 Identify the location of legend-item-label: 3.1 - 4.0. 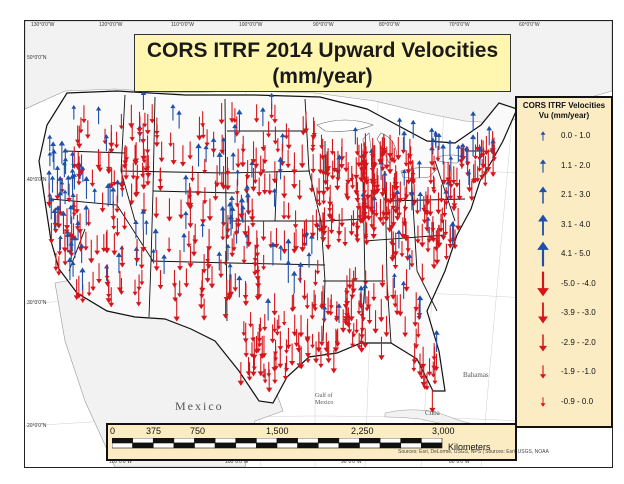
(576, 224).